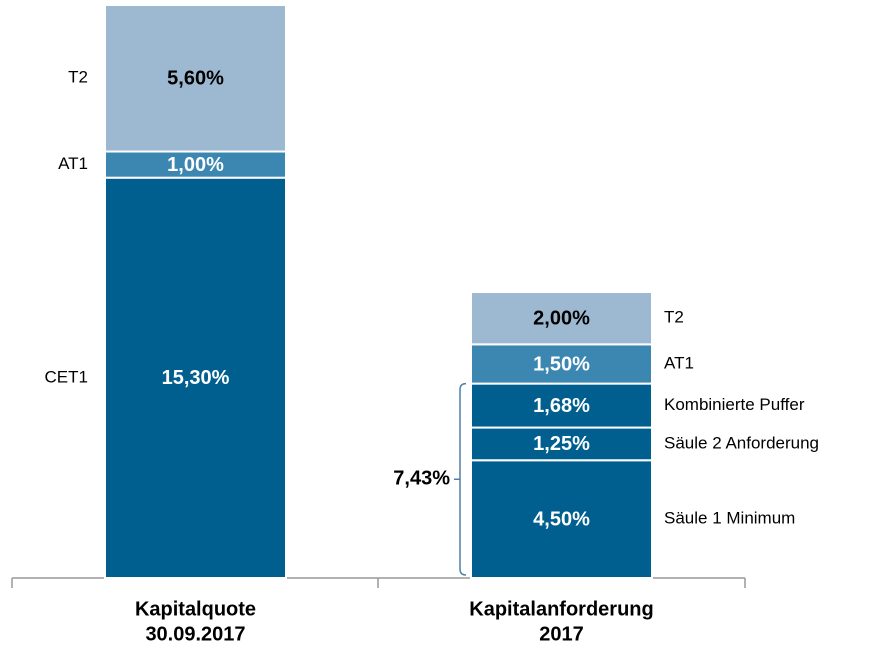 Image resolution: width=894 pixels, height=653 pixels. I want to click on x-tick-label: Kapitalquote, so click(195, 609).